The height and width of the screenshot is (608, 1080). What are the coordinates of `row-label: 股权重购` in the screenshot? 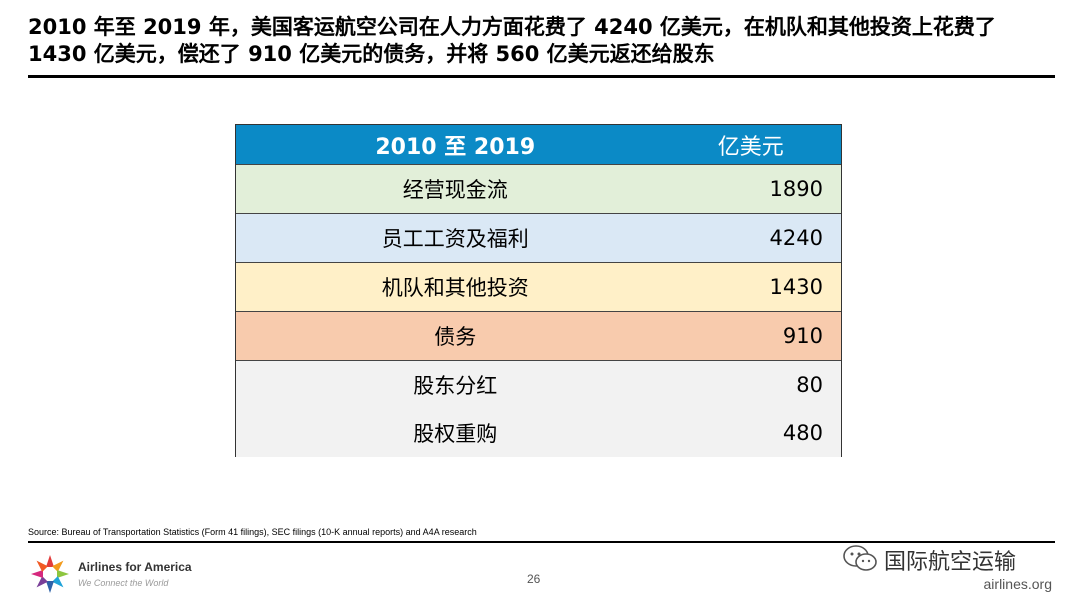 It's located at (455, 434).